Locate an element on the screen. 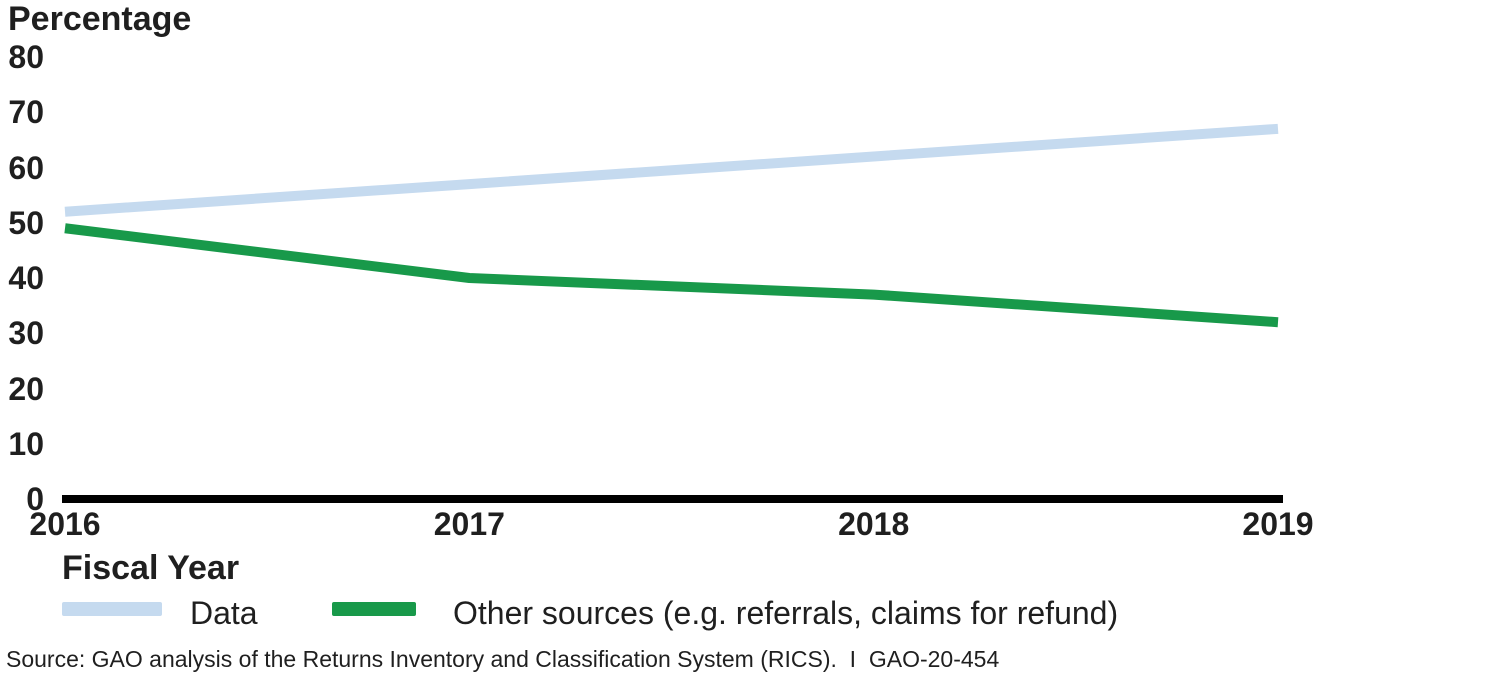 The image size is (1500, 678). x-tick-label-2018: 2018 is located at coordinates (874, 524).